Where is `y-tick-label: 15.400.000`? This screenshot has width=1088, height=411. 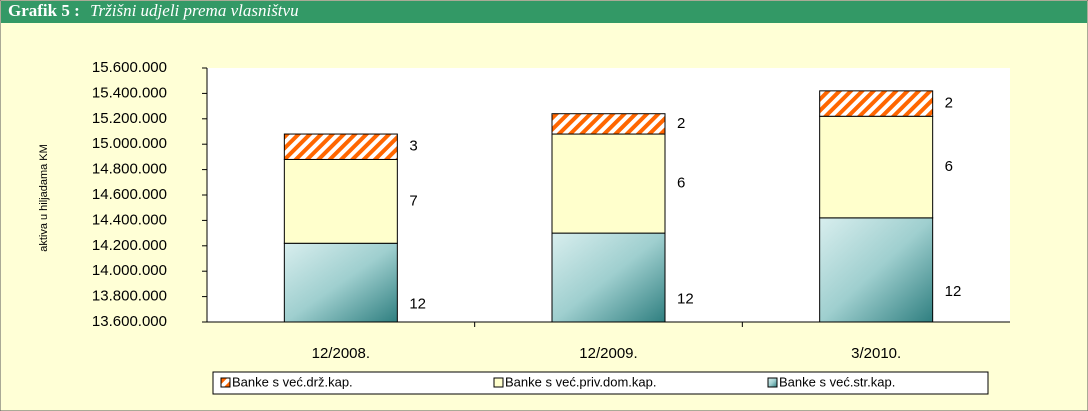
y-tick-label: 15.400.000 is located at coordinates (129, 92).